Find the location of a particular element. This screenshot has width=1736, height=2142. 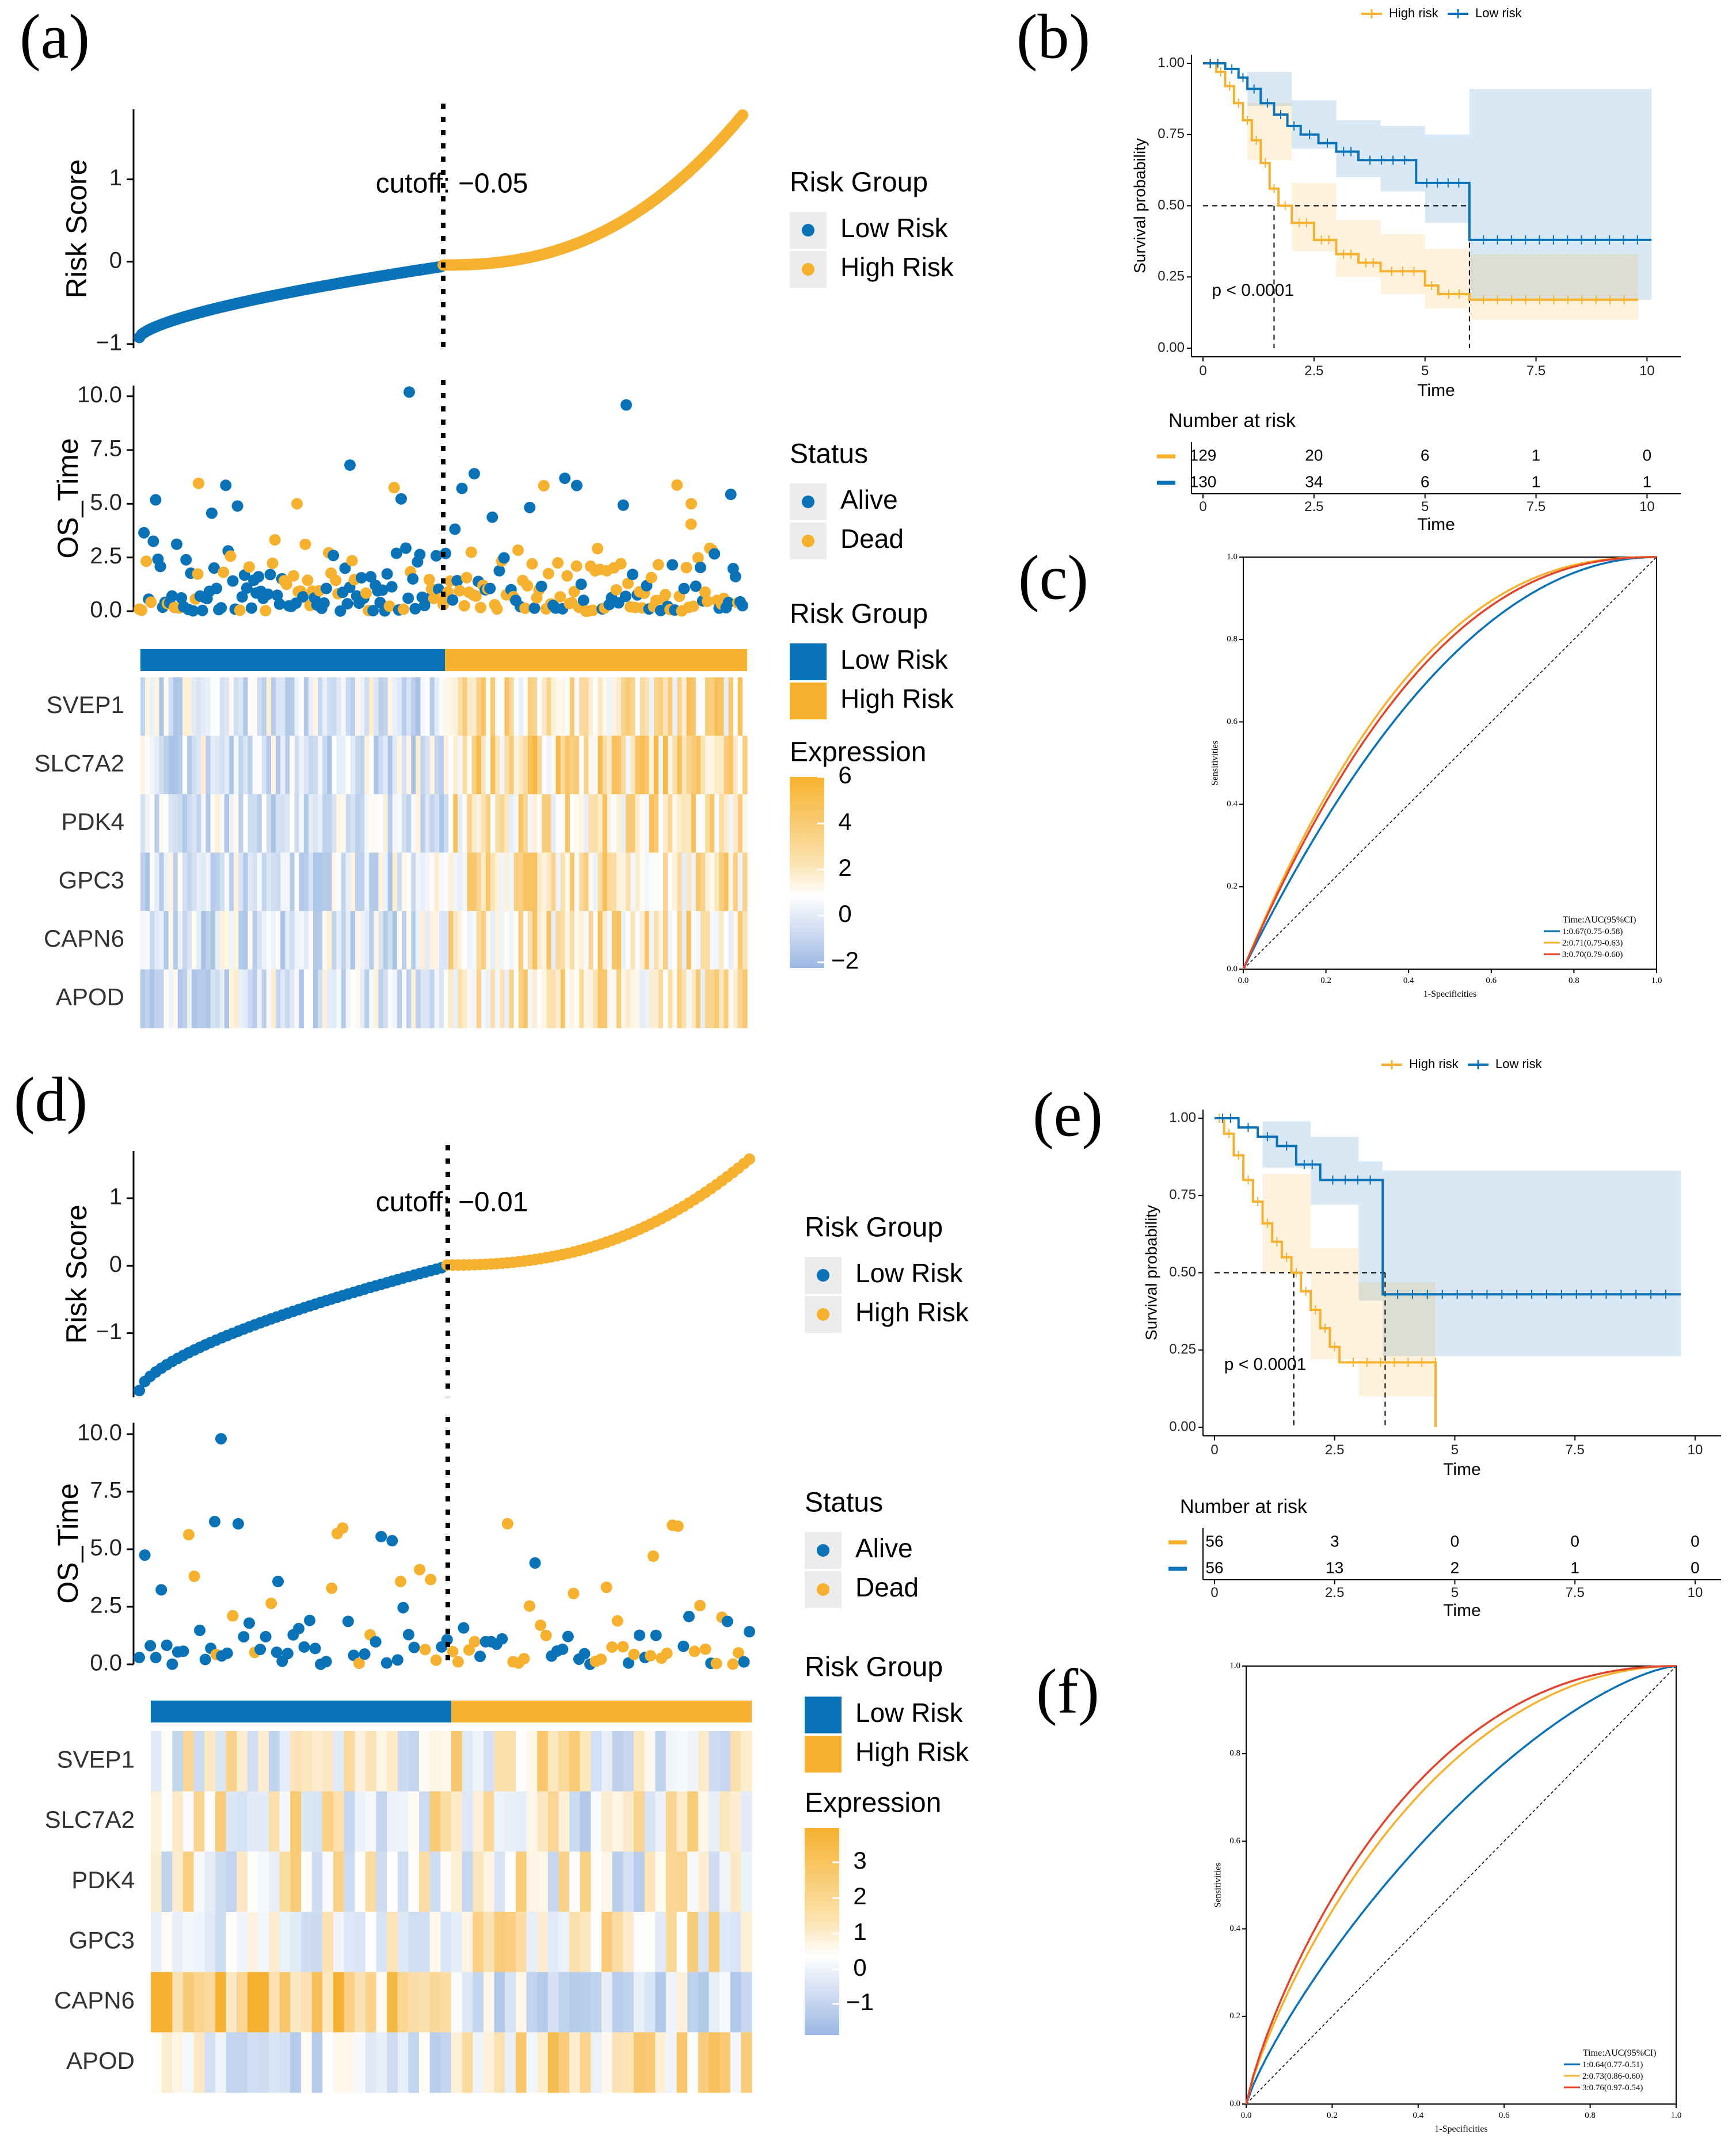

colorbar-title: Expression is located at coordinates (858, 752).